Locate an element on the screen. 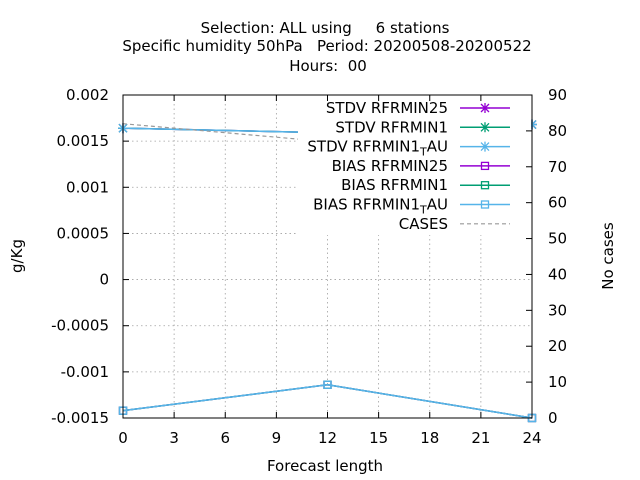  y2-tick-label: 30 is located at coordinates (557, 310).